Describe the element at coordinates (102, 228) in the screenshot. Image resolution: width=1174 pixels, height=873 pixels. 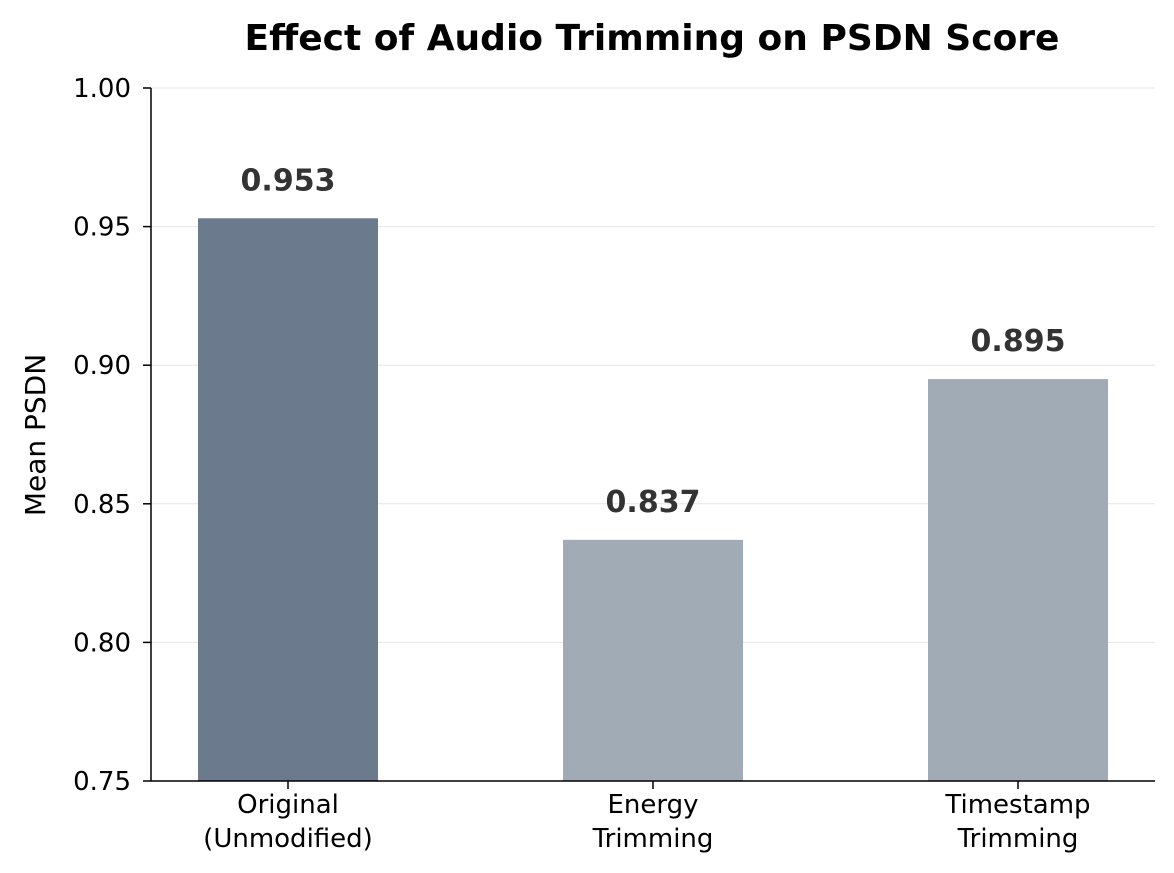
I see `y-tick-label: 0.95` at that location.